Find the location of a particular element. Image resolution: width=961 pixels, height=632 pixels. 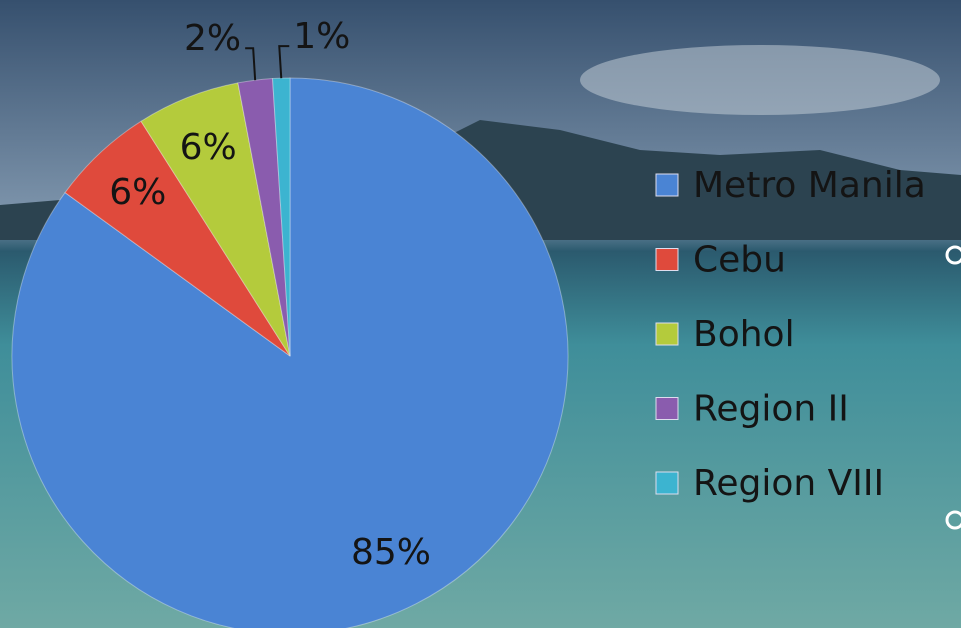

legend-label: Region VIII is located at coordinates (788, 483).